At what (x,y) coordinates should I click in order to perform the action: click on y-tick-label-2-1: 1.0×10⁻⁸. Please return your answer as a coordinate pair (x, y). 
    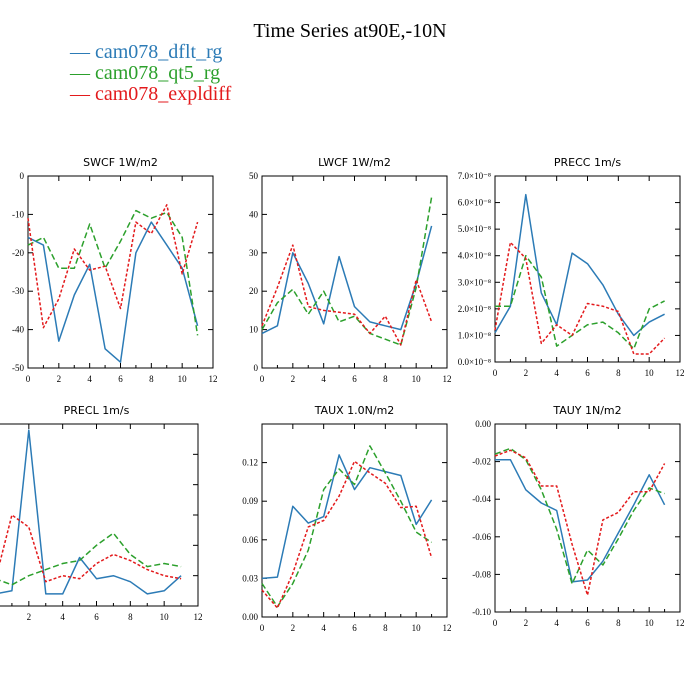
    Looking at the image, I should click on (474, 335).